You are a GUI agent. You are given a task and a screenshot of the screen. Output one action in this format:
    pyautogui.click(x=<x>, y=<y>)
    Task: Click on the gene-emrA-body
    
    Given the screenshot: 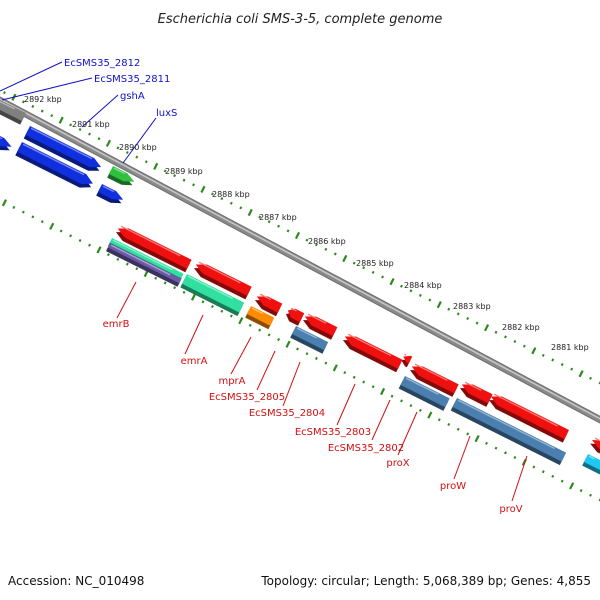 What is the action you would take?
    pyautogui.click(x=213, y=293)
    